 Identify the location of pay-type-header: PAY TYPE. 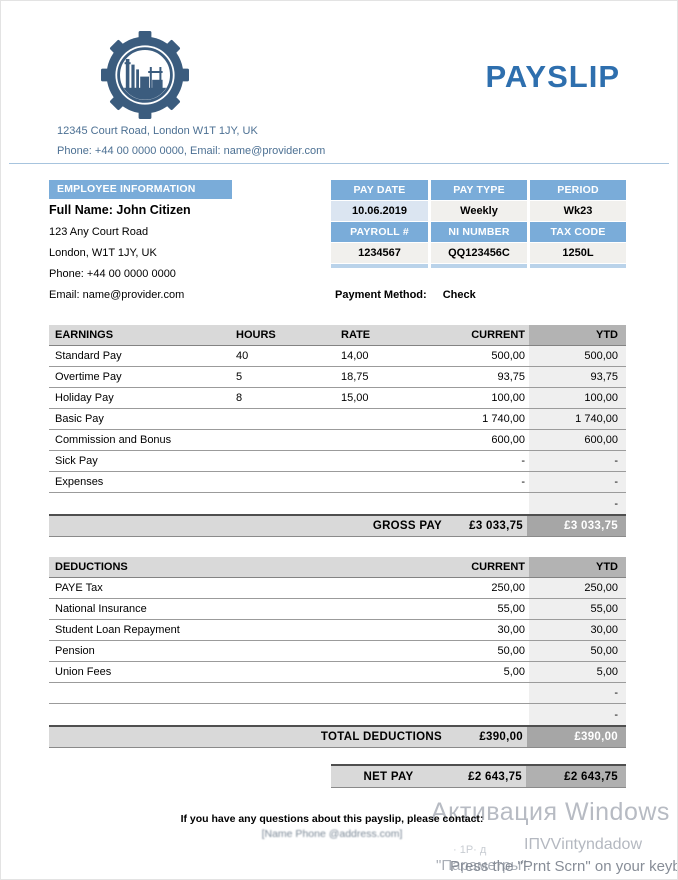
(479, 190).